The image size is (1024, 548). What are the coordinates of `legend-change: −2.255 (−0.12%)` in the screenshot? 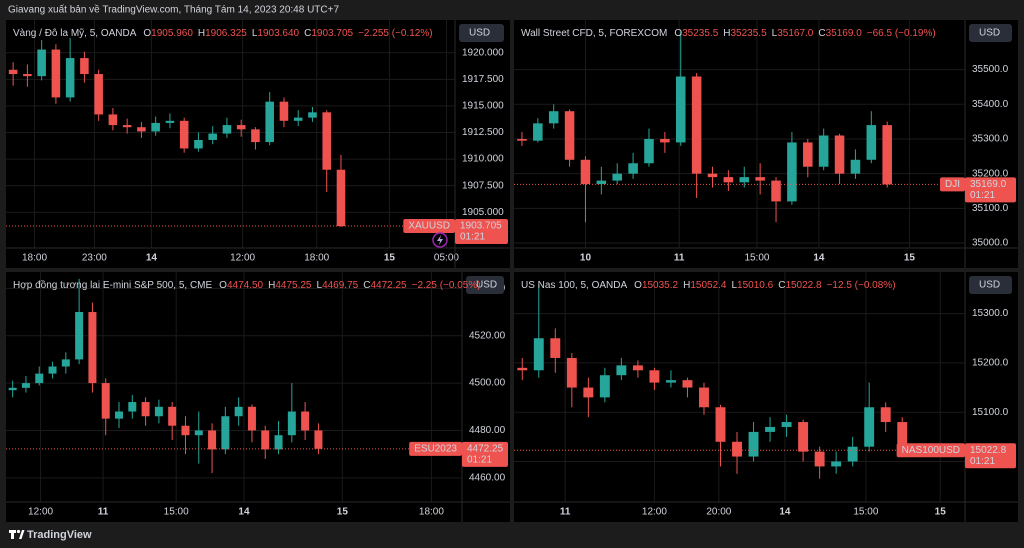 It's located at (395, 33).